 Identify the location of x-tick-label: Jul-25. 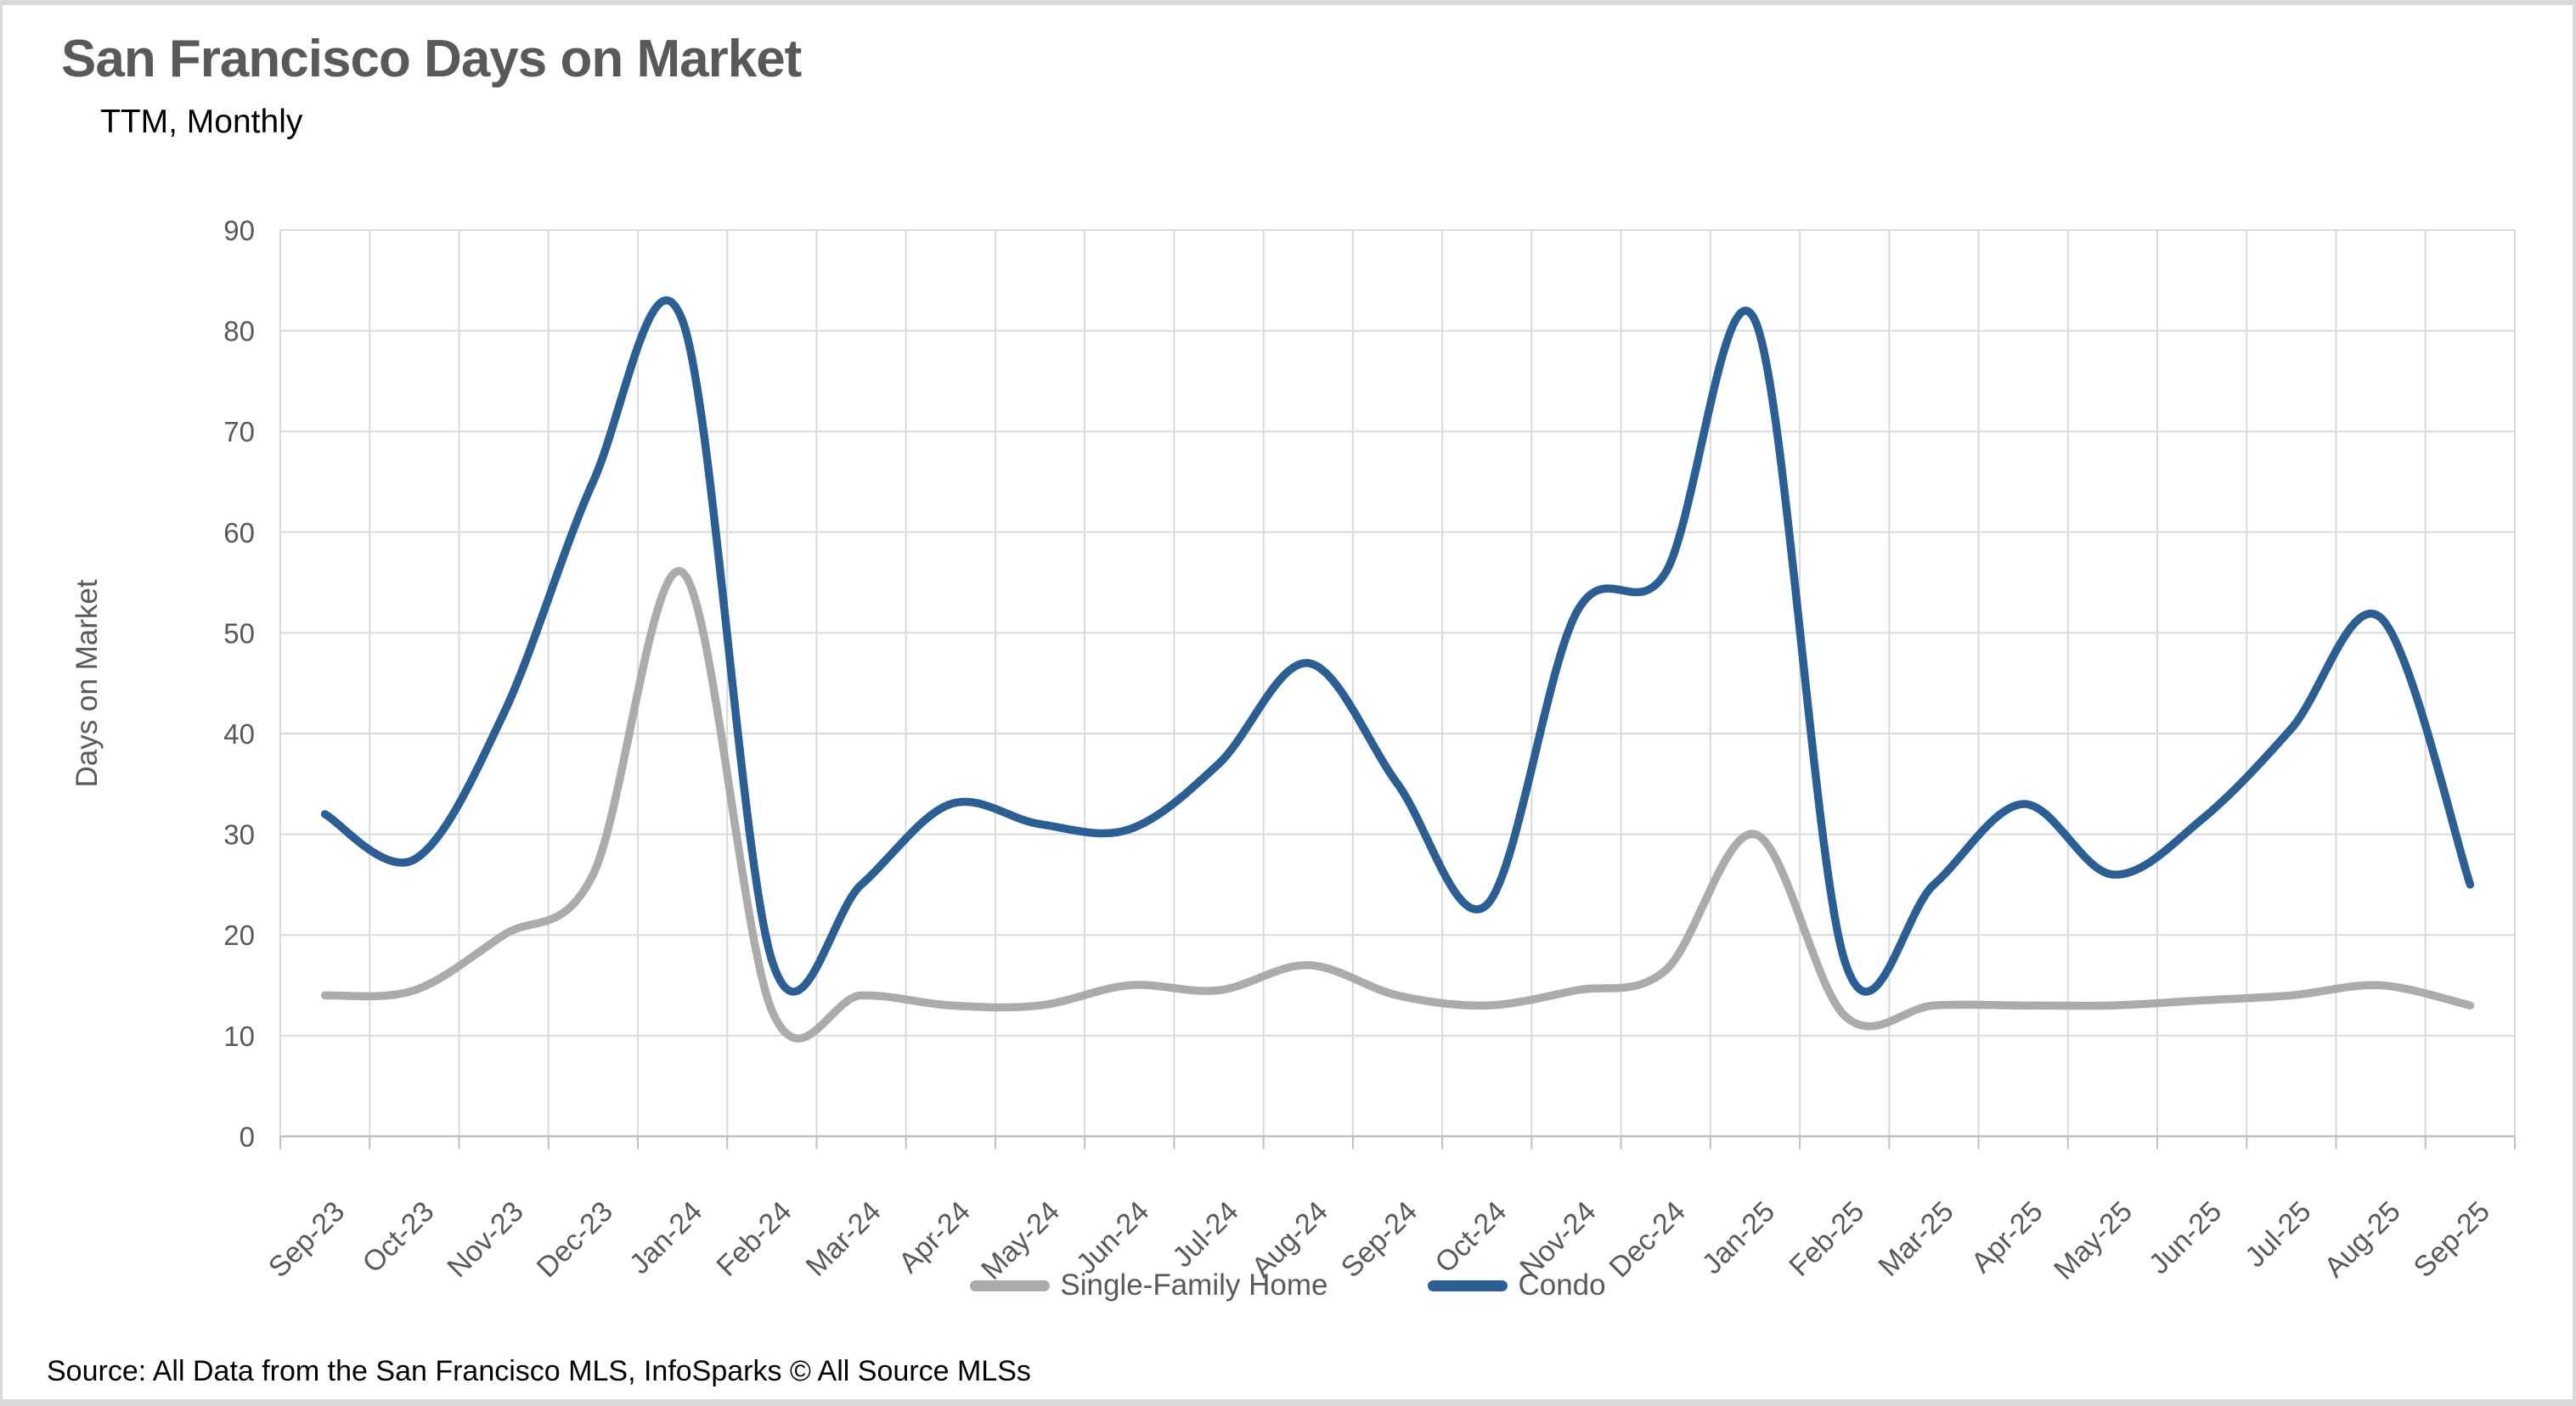
(2278, 1234).